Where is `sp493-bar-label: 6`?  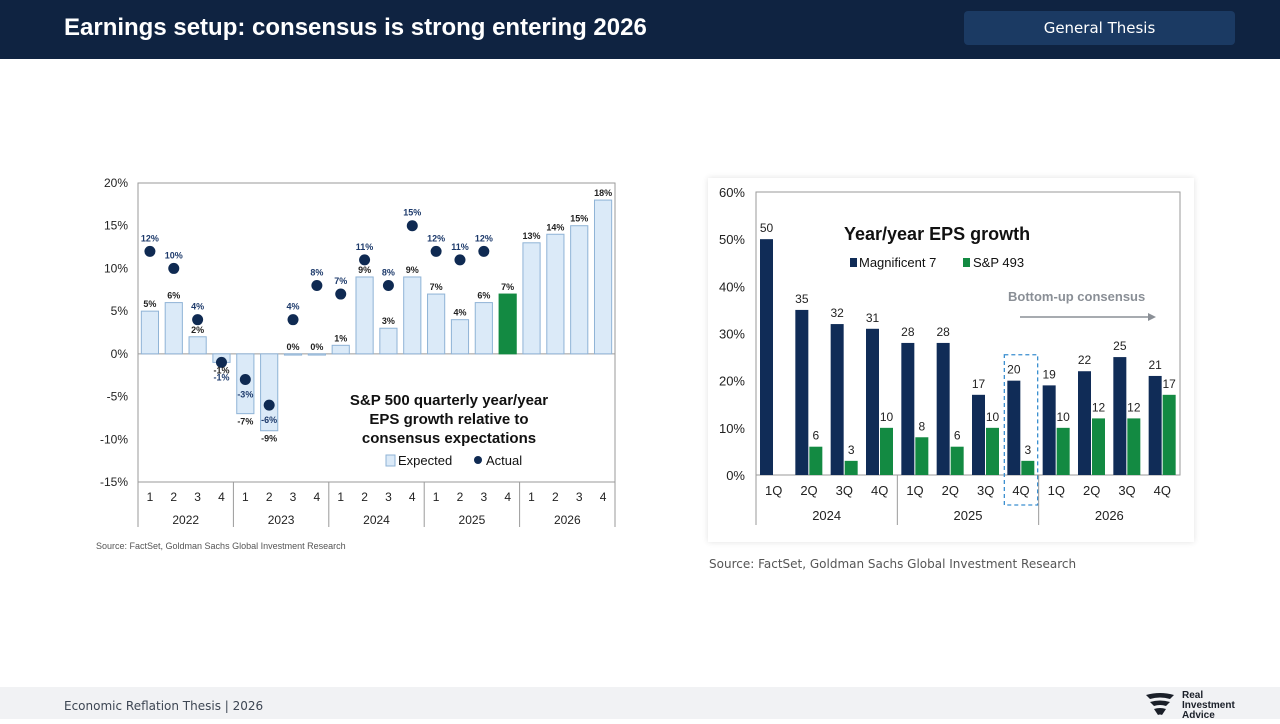 sp493-bar-label: 6 is located at coordinates (815, 436).